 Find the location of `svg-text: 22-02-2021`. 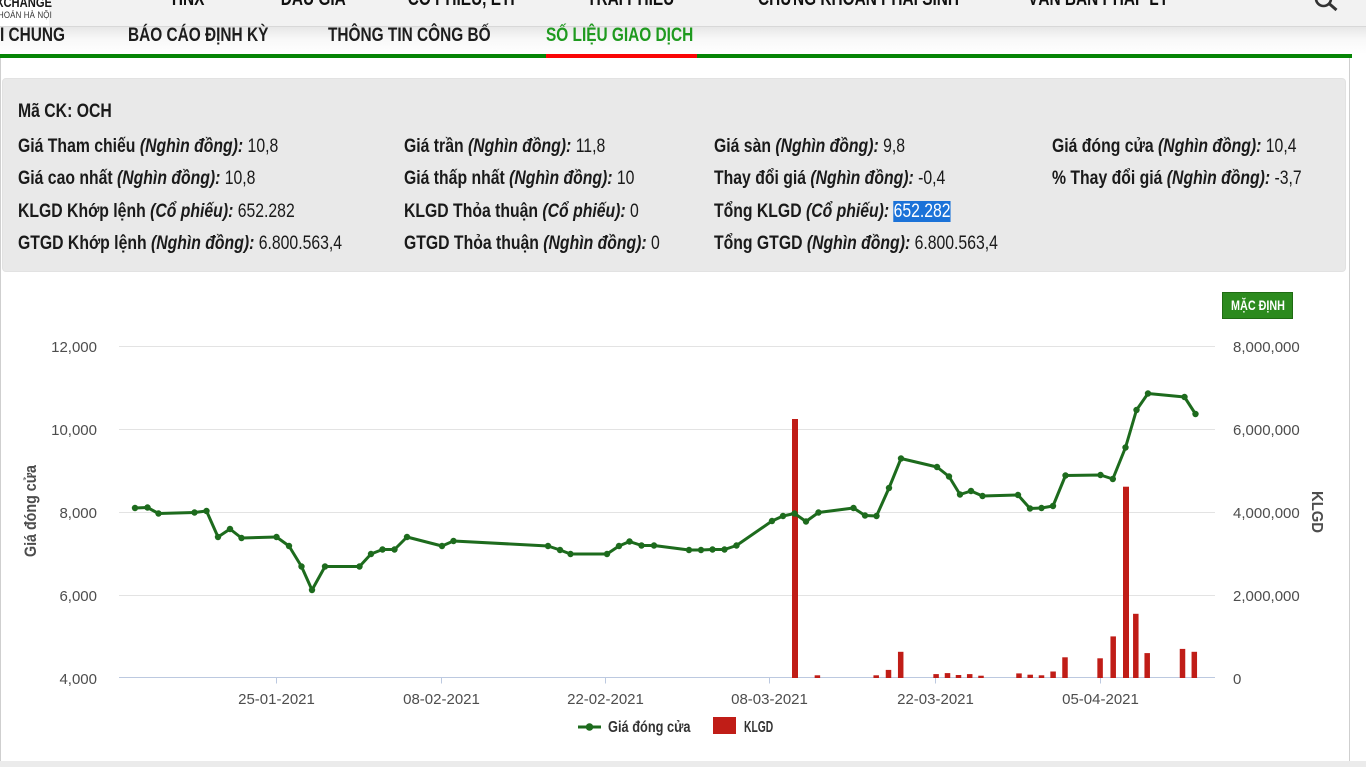

svg-text: 22-02-2021 is located at coordinates (605, 699).